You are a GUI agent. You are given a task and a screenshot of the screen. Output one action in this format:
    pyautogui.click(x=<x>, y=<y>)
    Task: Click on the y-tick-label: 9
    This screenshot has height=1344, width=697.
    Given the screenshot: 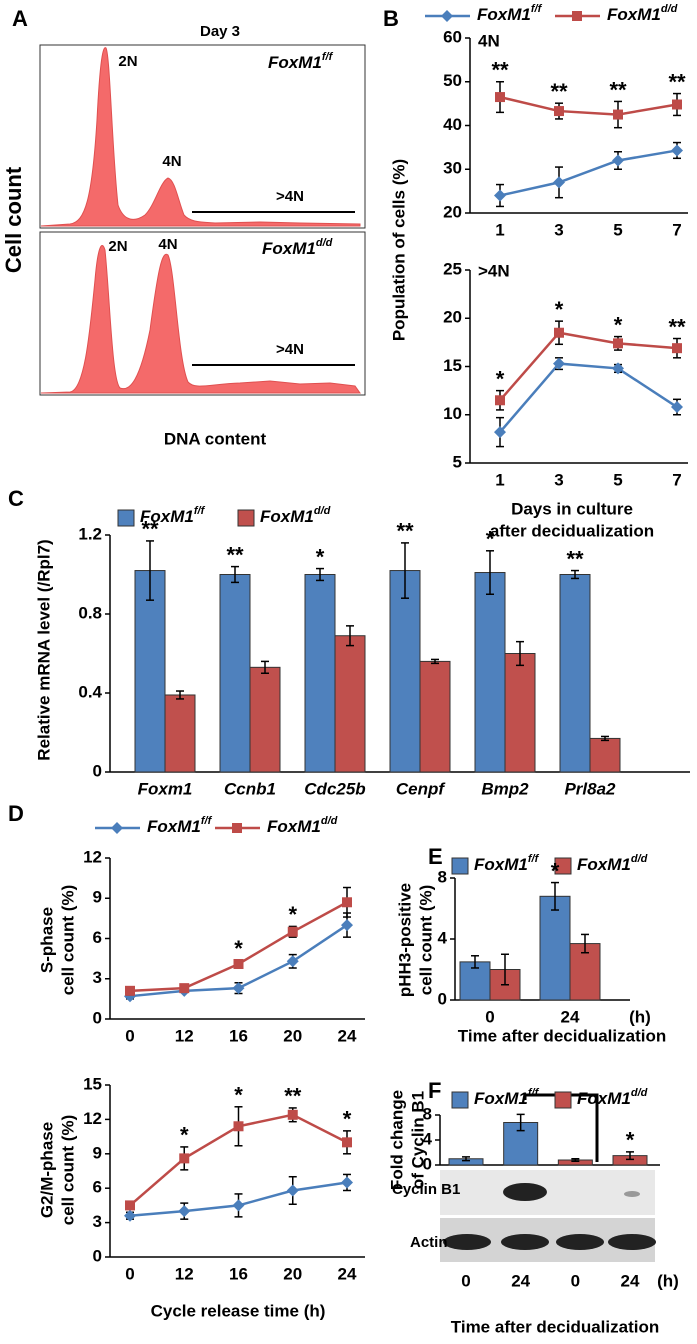 What is the action you would take?
    pyautogui.click(x=97, y=1152)
    